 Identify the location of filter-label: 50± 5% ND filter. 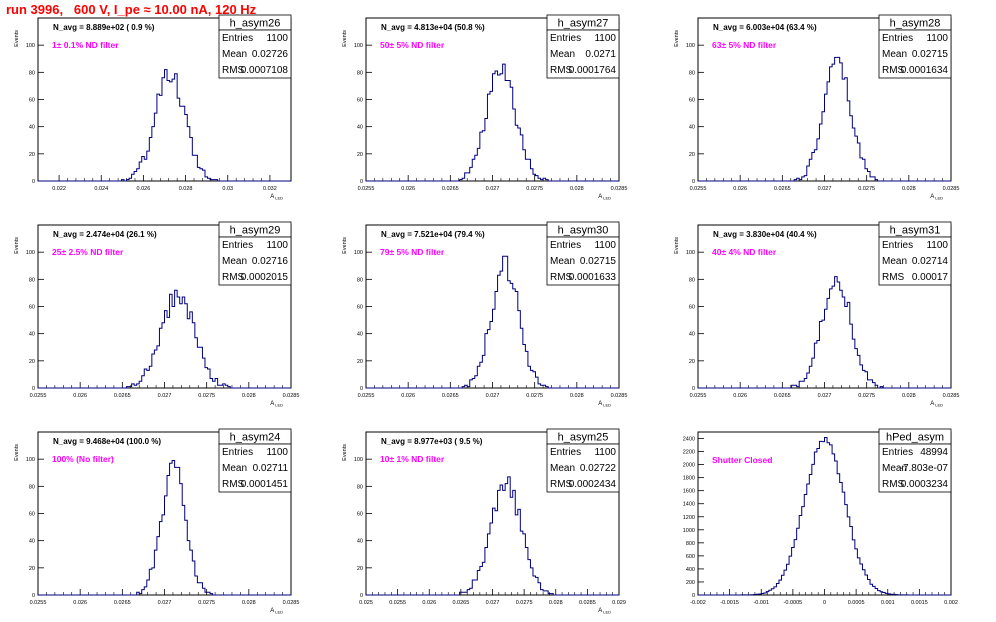
(412, 45).